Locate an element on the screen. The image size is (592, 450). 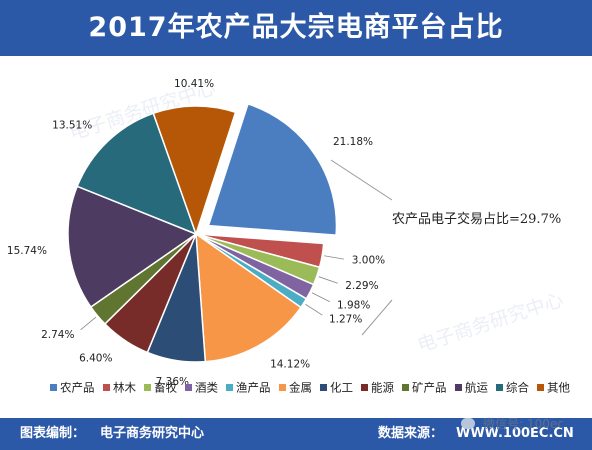
header-bar: 2017年农产品大宗电商平台占比 is located at coordinates (296, 28).